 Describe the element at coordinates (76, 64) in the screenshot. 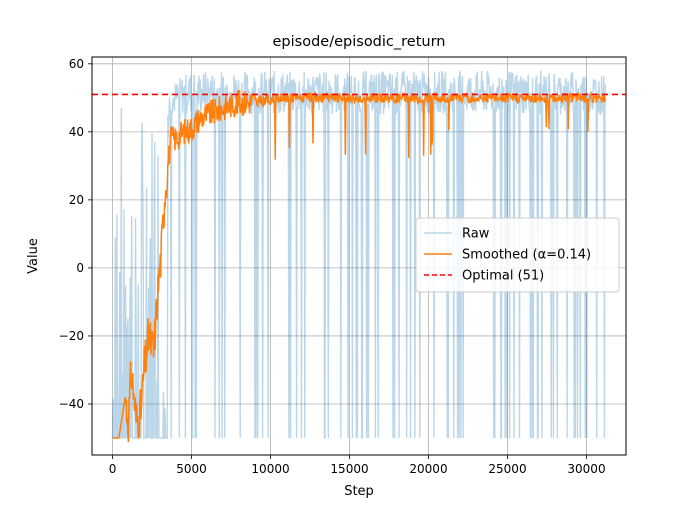

I see `y-tick-label: 60` at that location.